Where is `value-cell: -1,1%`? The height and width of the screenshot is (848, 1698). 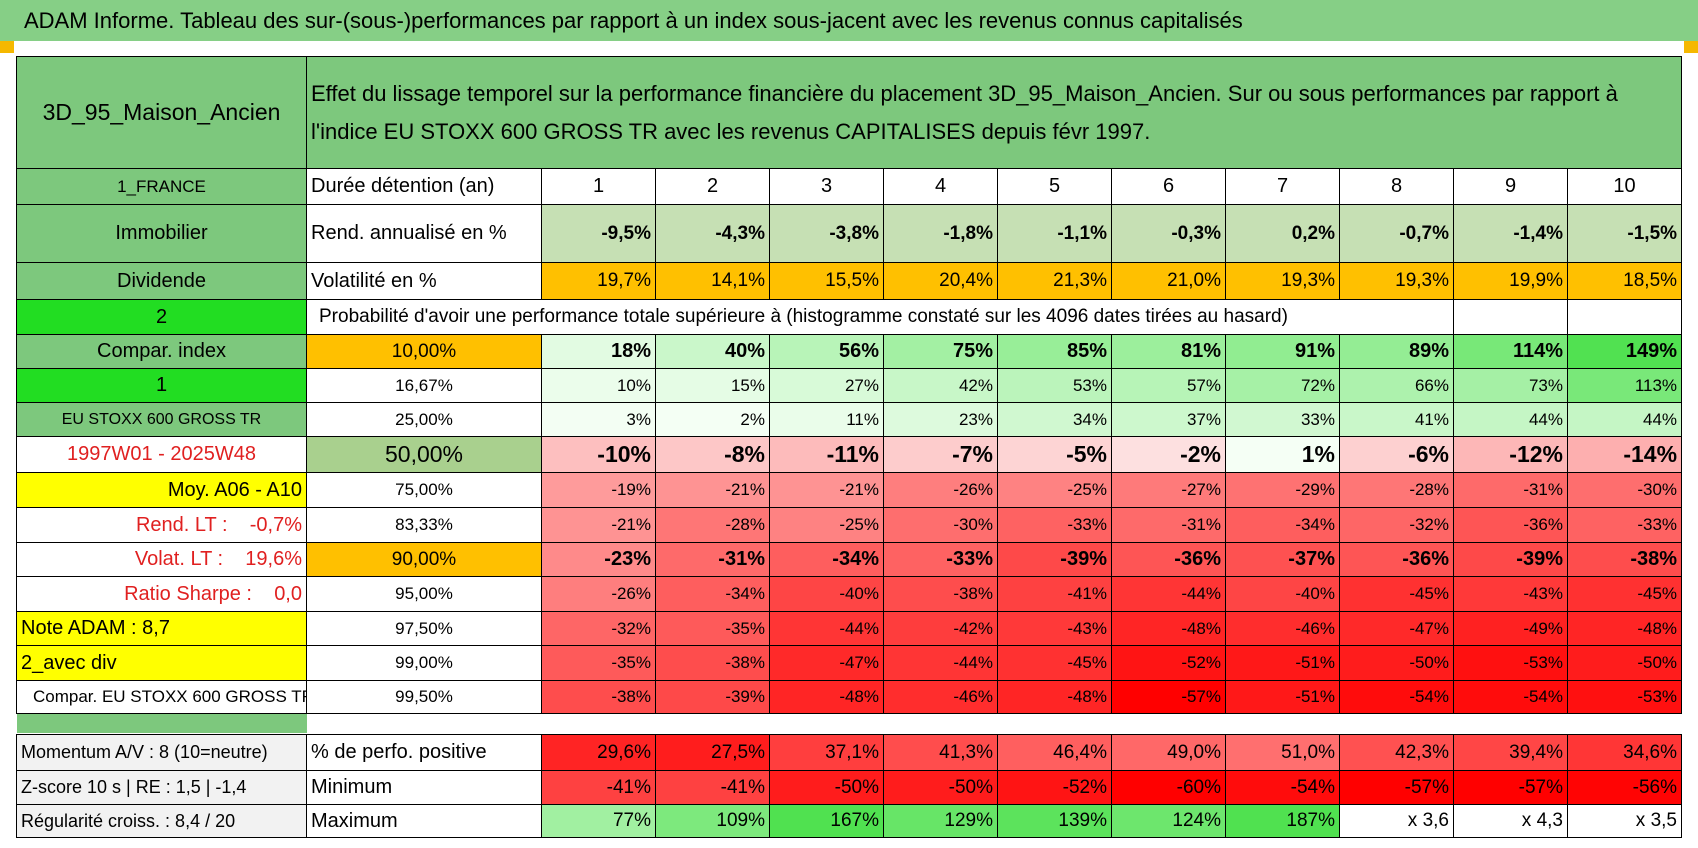 value-cell: -1,1% is located at coordinates (1054, 233).